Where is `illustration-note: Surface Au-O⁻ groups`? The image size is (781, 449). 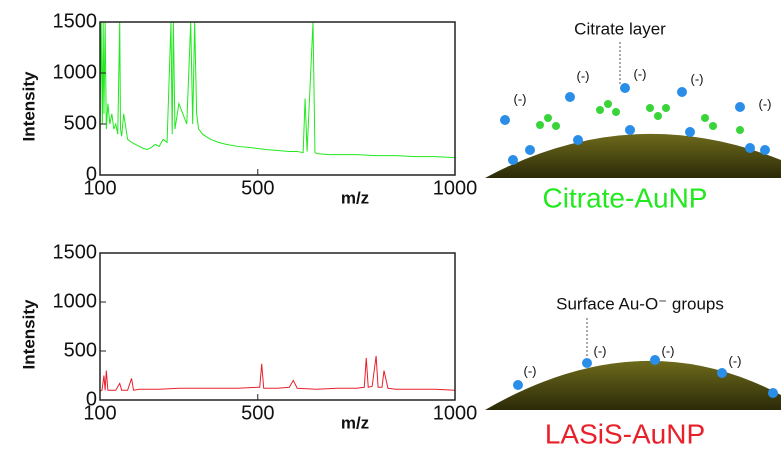 illustration-note: Surface Au-O⁻ groups is located at coordinates (640, 303).